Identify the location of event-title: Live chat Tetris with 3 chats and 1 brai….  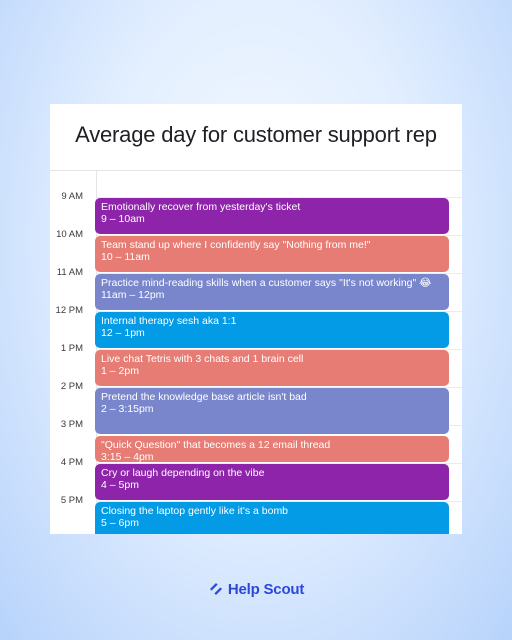
(202, 359).